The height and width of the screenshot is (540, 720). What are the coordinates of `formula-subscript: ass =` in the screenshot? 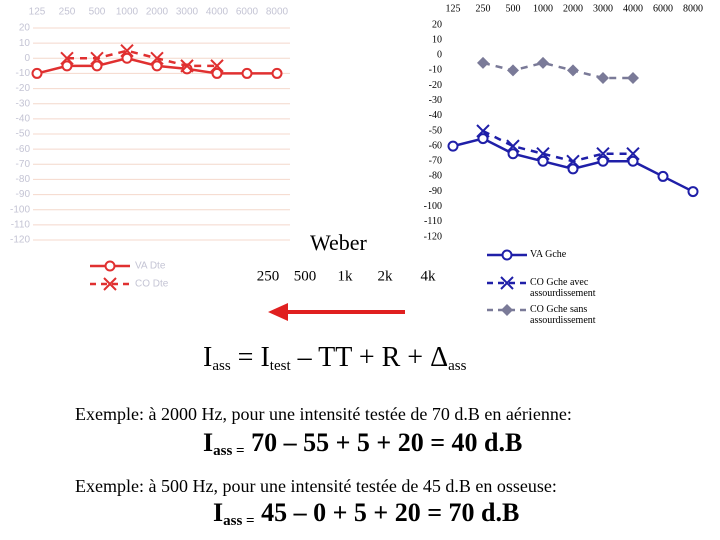 It's located at (229, 451).